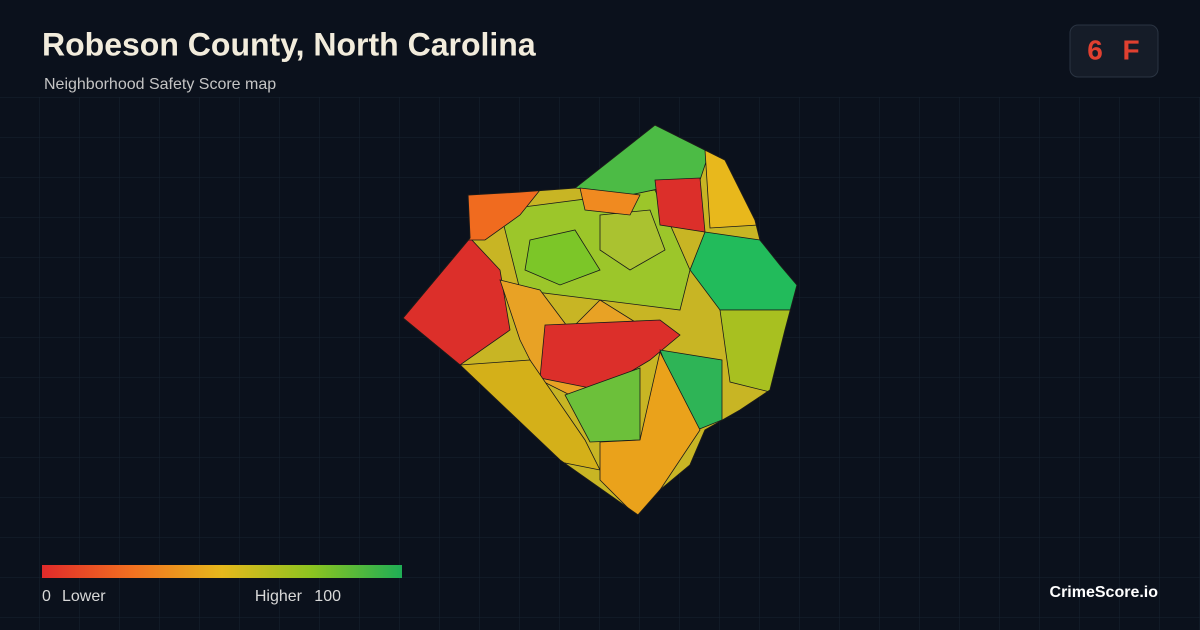 The height and width of the screenshot is (630, 1200). I want to click on brand: CrimeScore.io, so click(1104, 592).